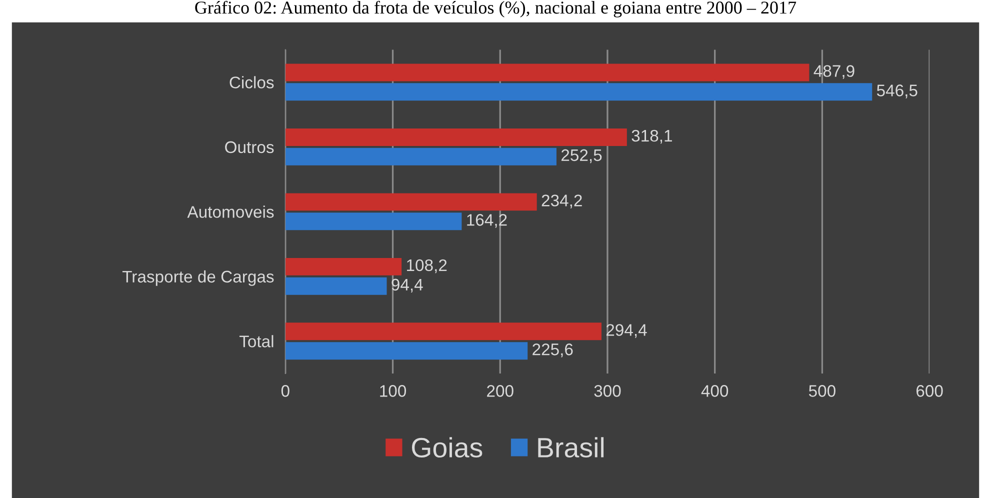  Describe the element at coordinates (256, 341) in the screenshot. I see `y-tick-label: Total` at that location.